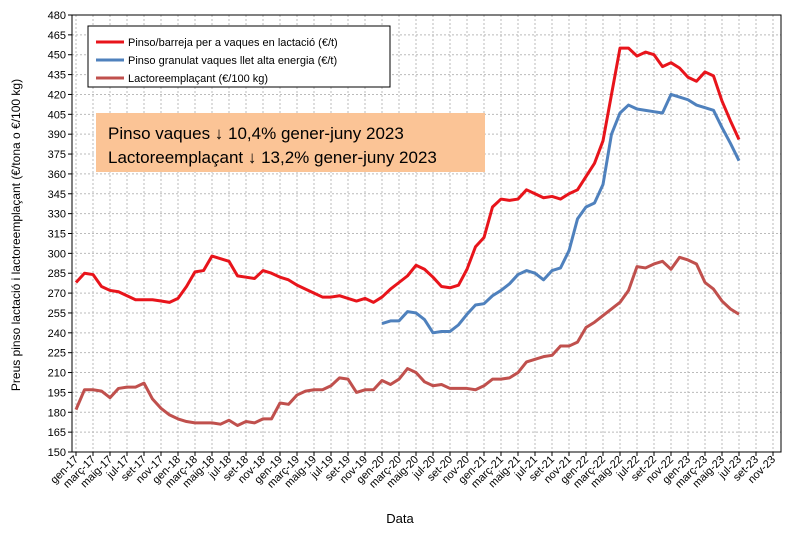  Describe the element at coordinates (57, 433) in the screenshot. I see `y-tick-label: 165` at that location.